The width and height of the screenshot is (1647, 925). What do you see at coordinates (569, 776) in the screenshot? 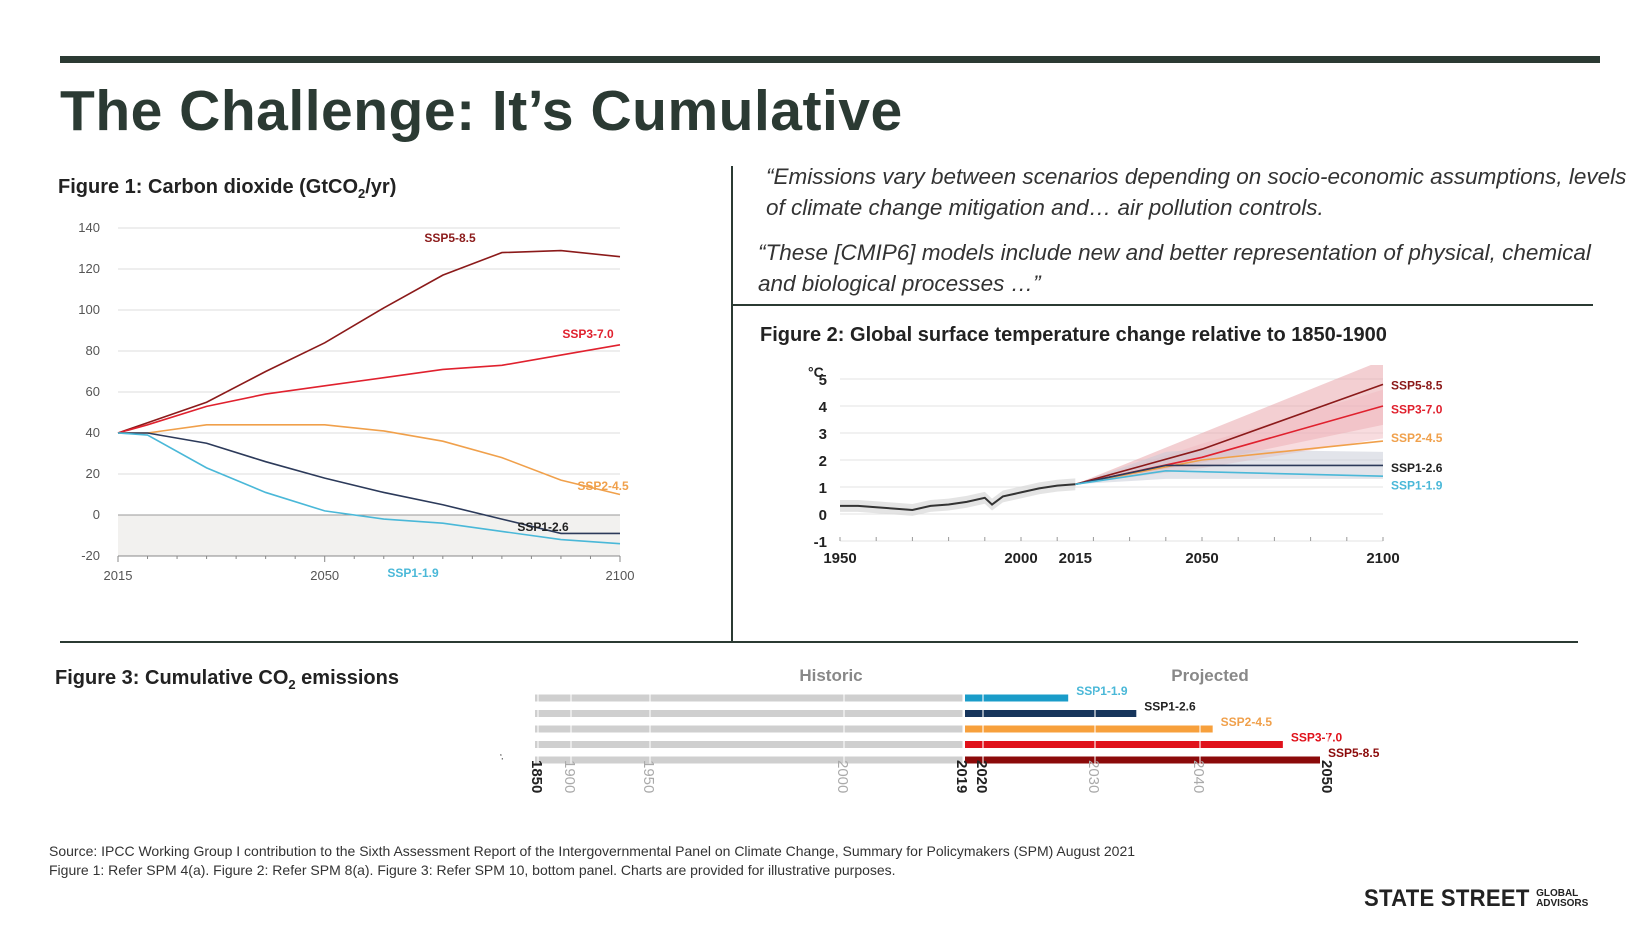
I see `time-tick-label: 1900` at bounding box center [569, 776].